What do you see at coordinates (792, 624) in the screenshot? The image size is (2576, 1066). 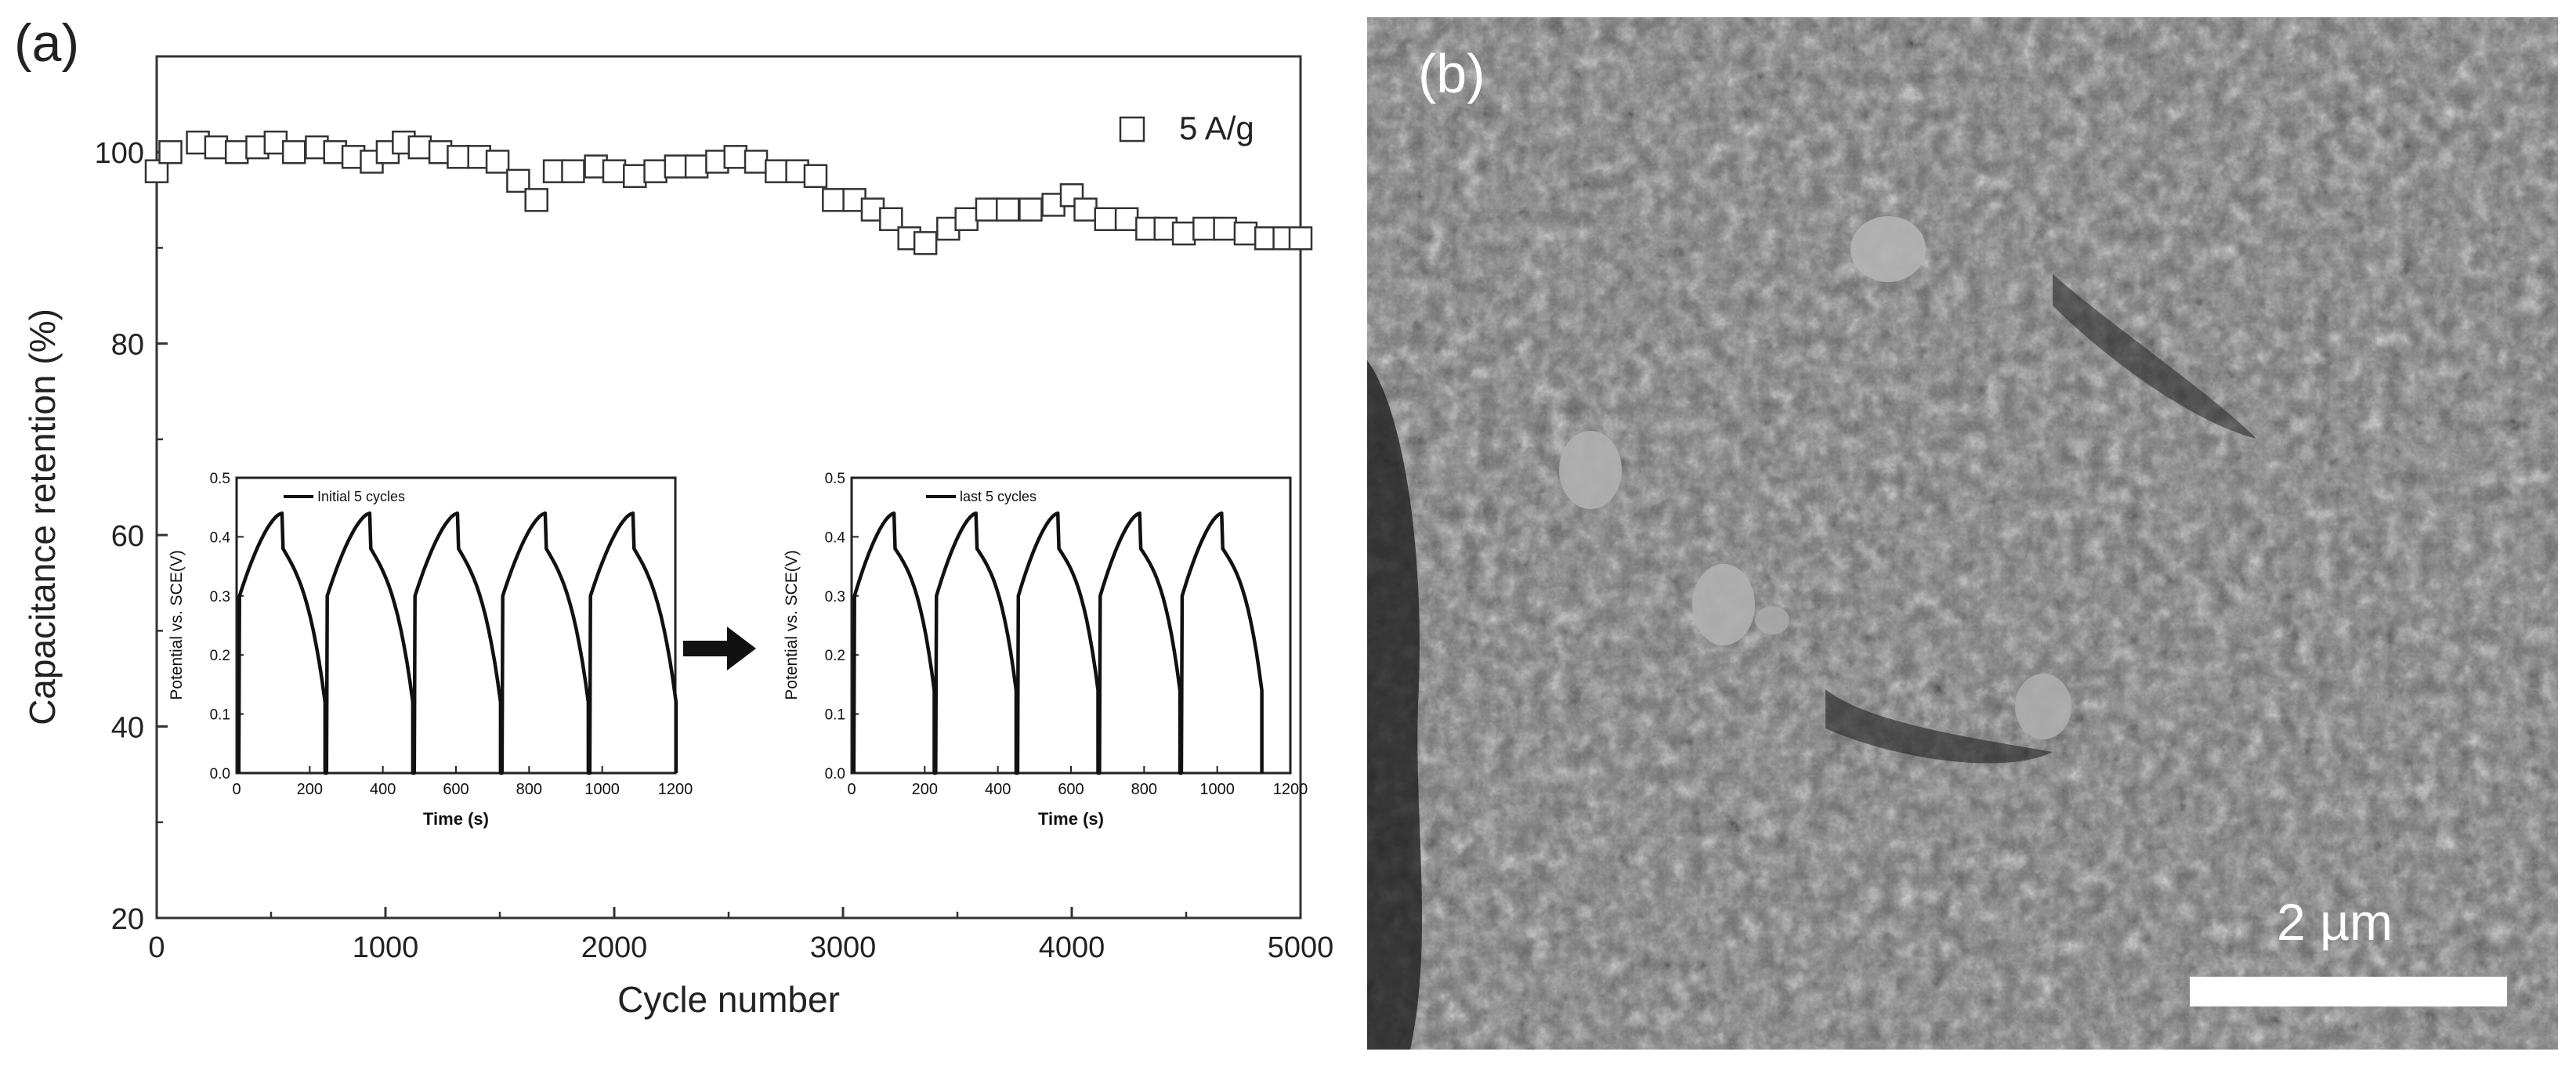 I see `inset-right-y-axis-label: Potential vs. SCE(V)` at bounding box center [792, 624].